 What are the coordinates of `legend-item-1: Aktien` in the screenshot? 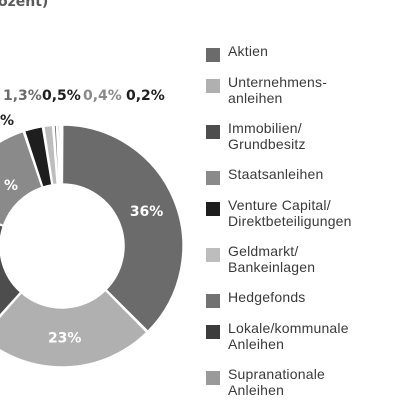 It's located at (303, 56).